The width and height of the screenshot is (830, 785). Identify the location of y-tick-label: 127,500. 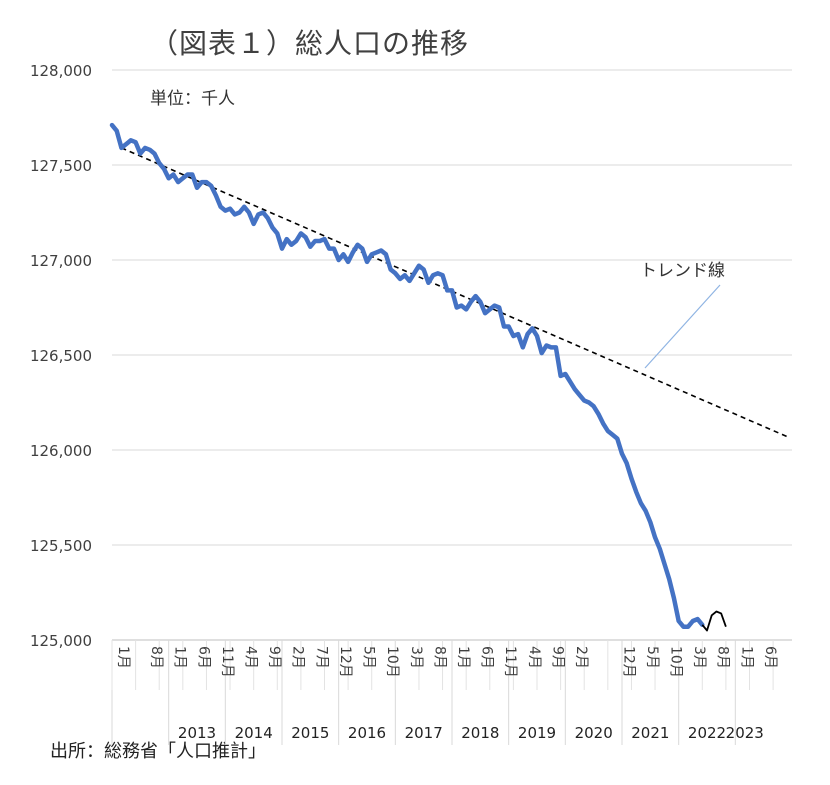
(61, 166).